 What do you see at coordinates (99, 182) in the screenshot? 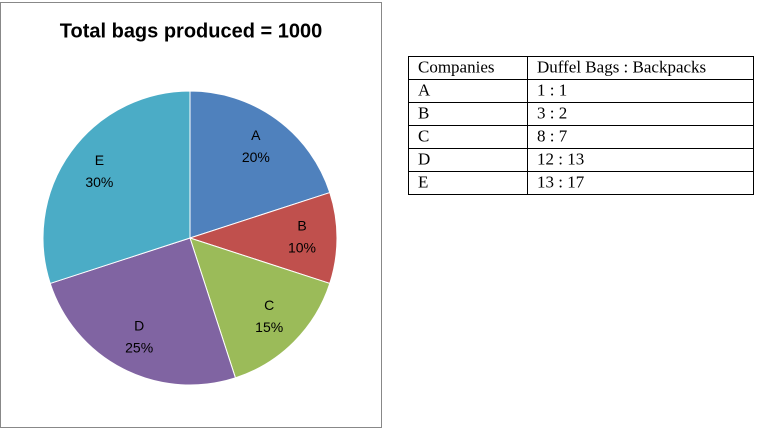
I see `slice-value-label: 30%` at bounding box center [99, 182].